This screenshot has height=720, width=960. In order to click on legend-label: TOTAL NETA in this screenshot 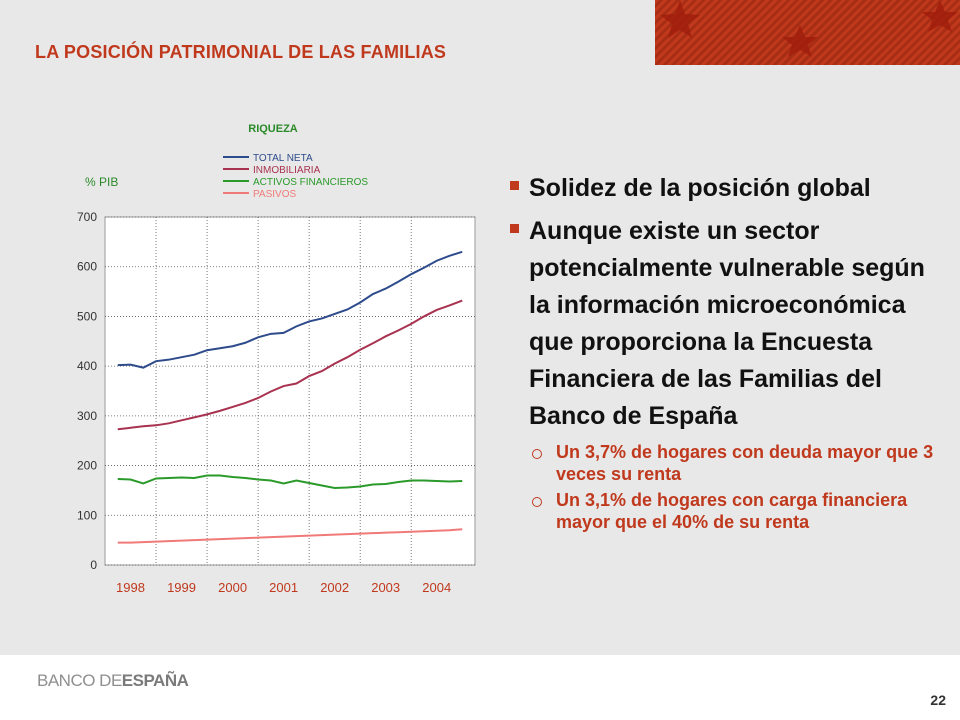, I will do `click(283, 158)`.